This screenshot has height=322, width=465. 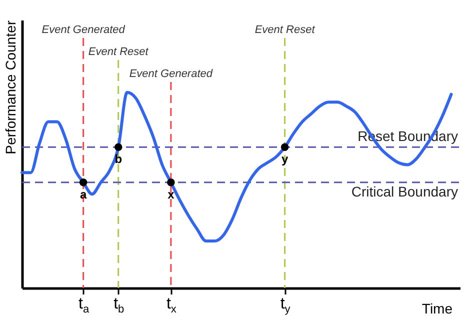 What do you see at coordinates (285, 306) in the screenshot?
I see `x-tick-label: t$_{y}$` at bounding box center [285, 306].